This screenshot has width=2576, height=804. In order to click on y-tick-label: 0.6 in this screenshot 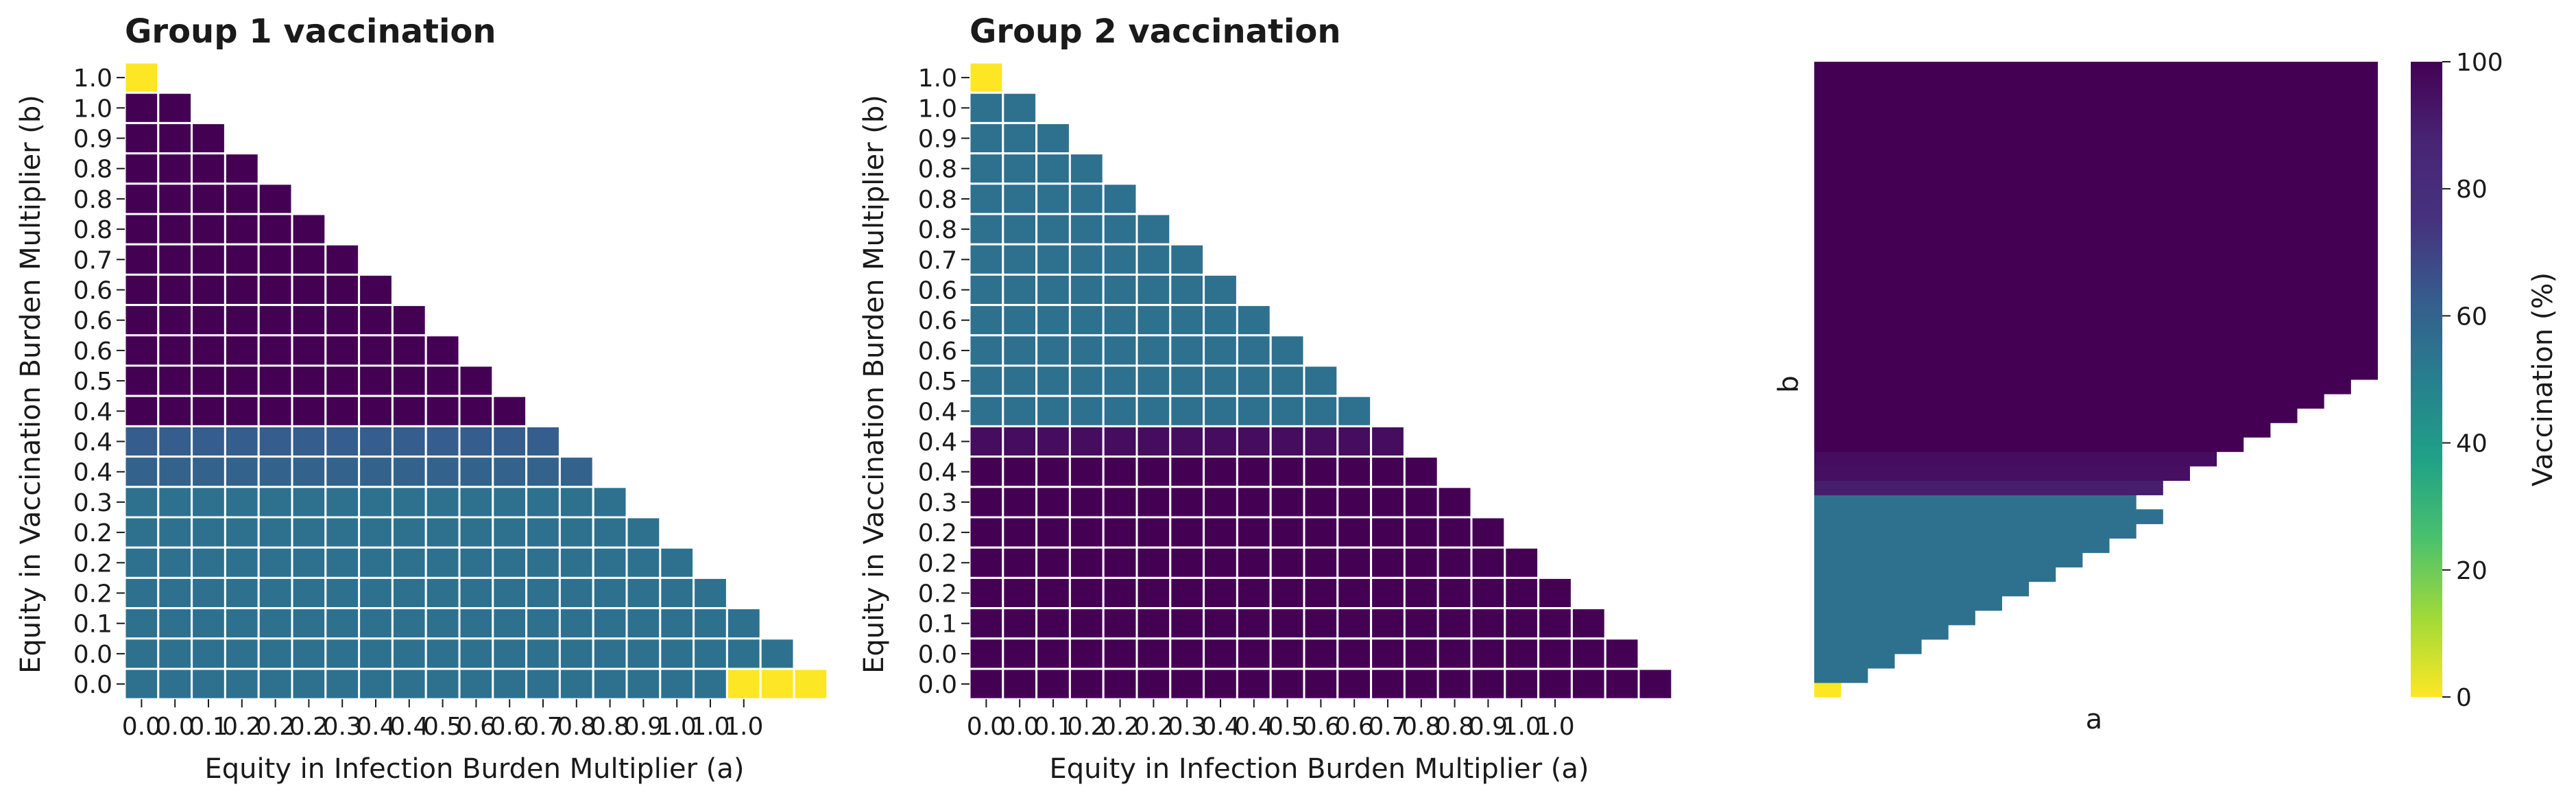, I will do `click(938, 352)`.